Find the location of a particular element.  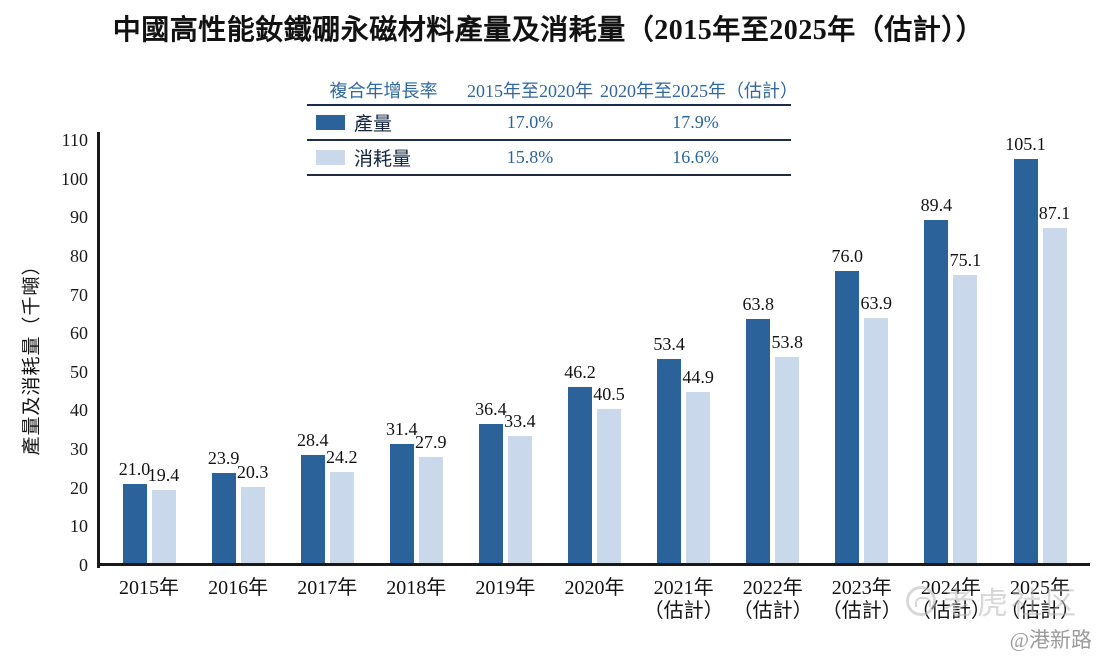

bar-consumption-2020年 is located at coordinates (609, 486).